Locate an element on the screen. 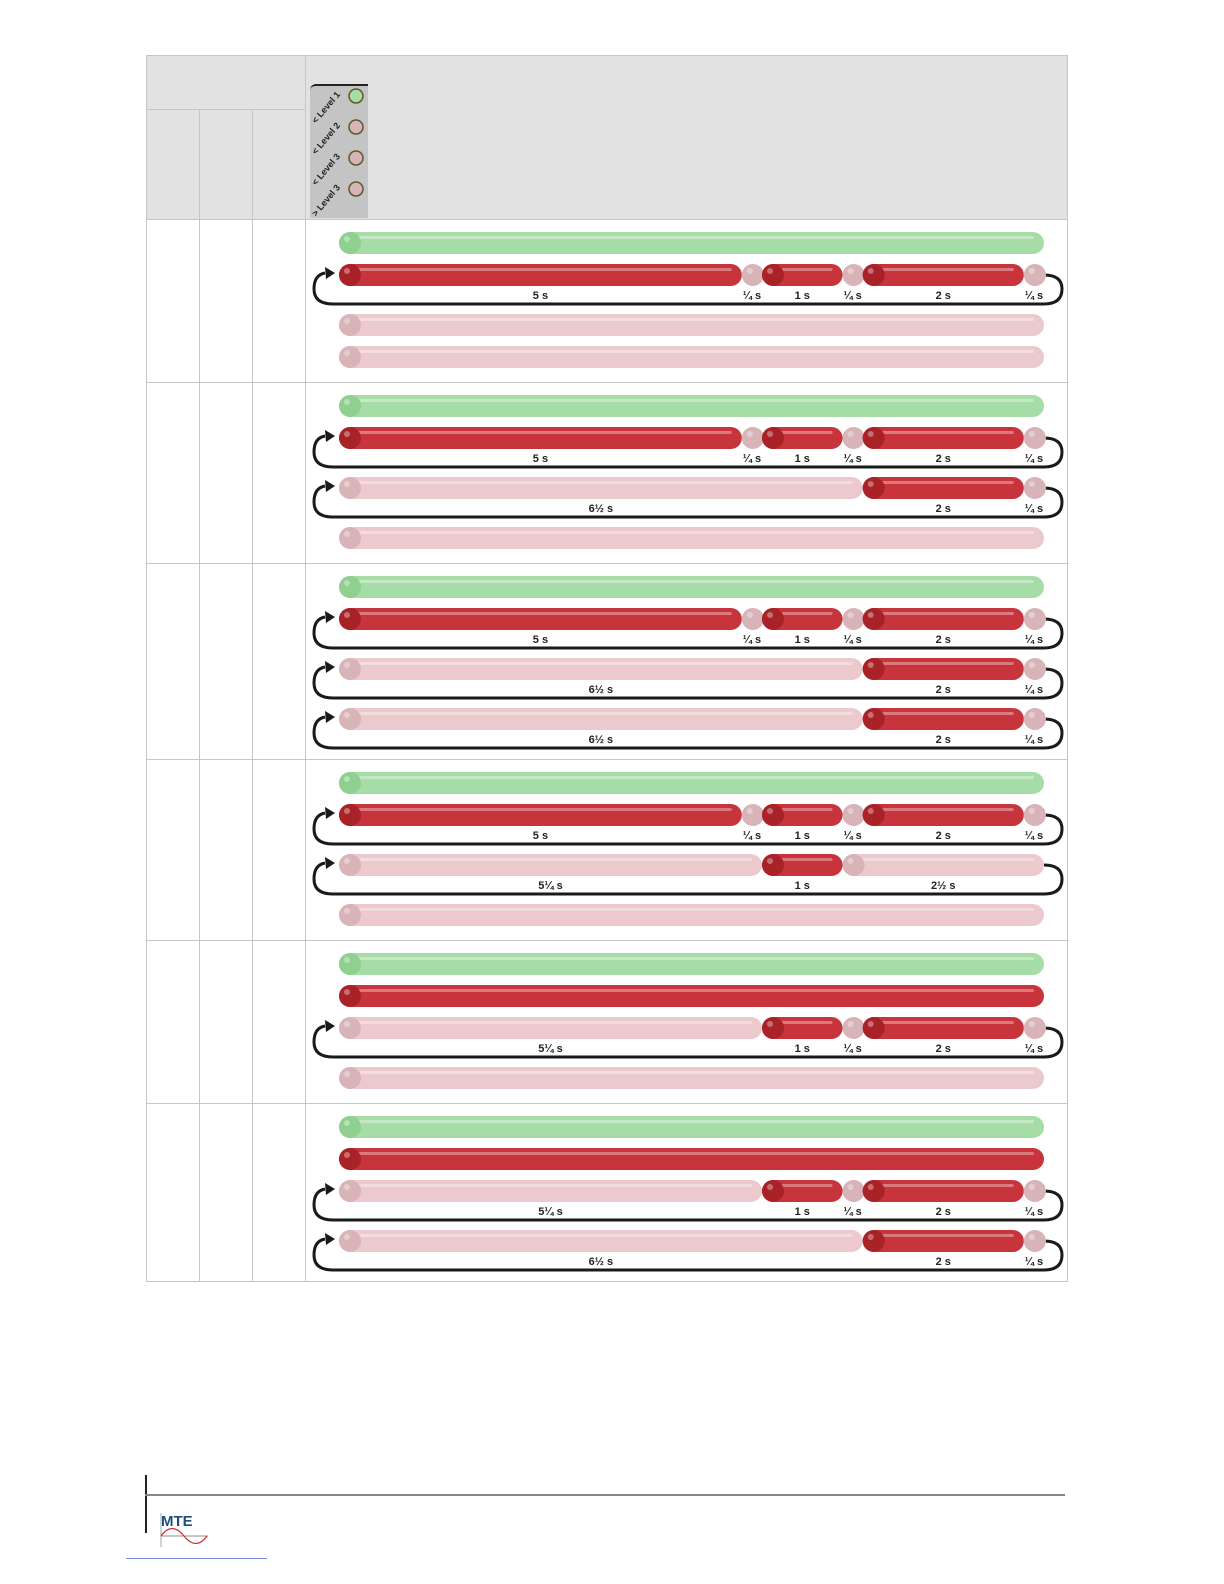 The image size is (1224, 1584). timing-cell: 5 s ¼ s 1 s ¼ s 2 s ¼ s 6½ s 2 s ¼ s 6½ s 2 s ¼ s is located at coordinates (687, 661).